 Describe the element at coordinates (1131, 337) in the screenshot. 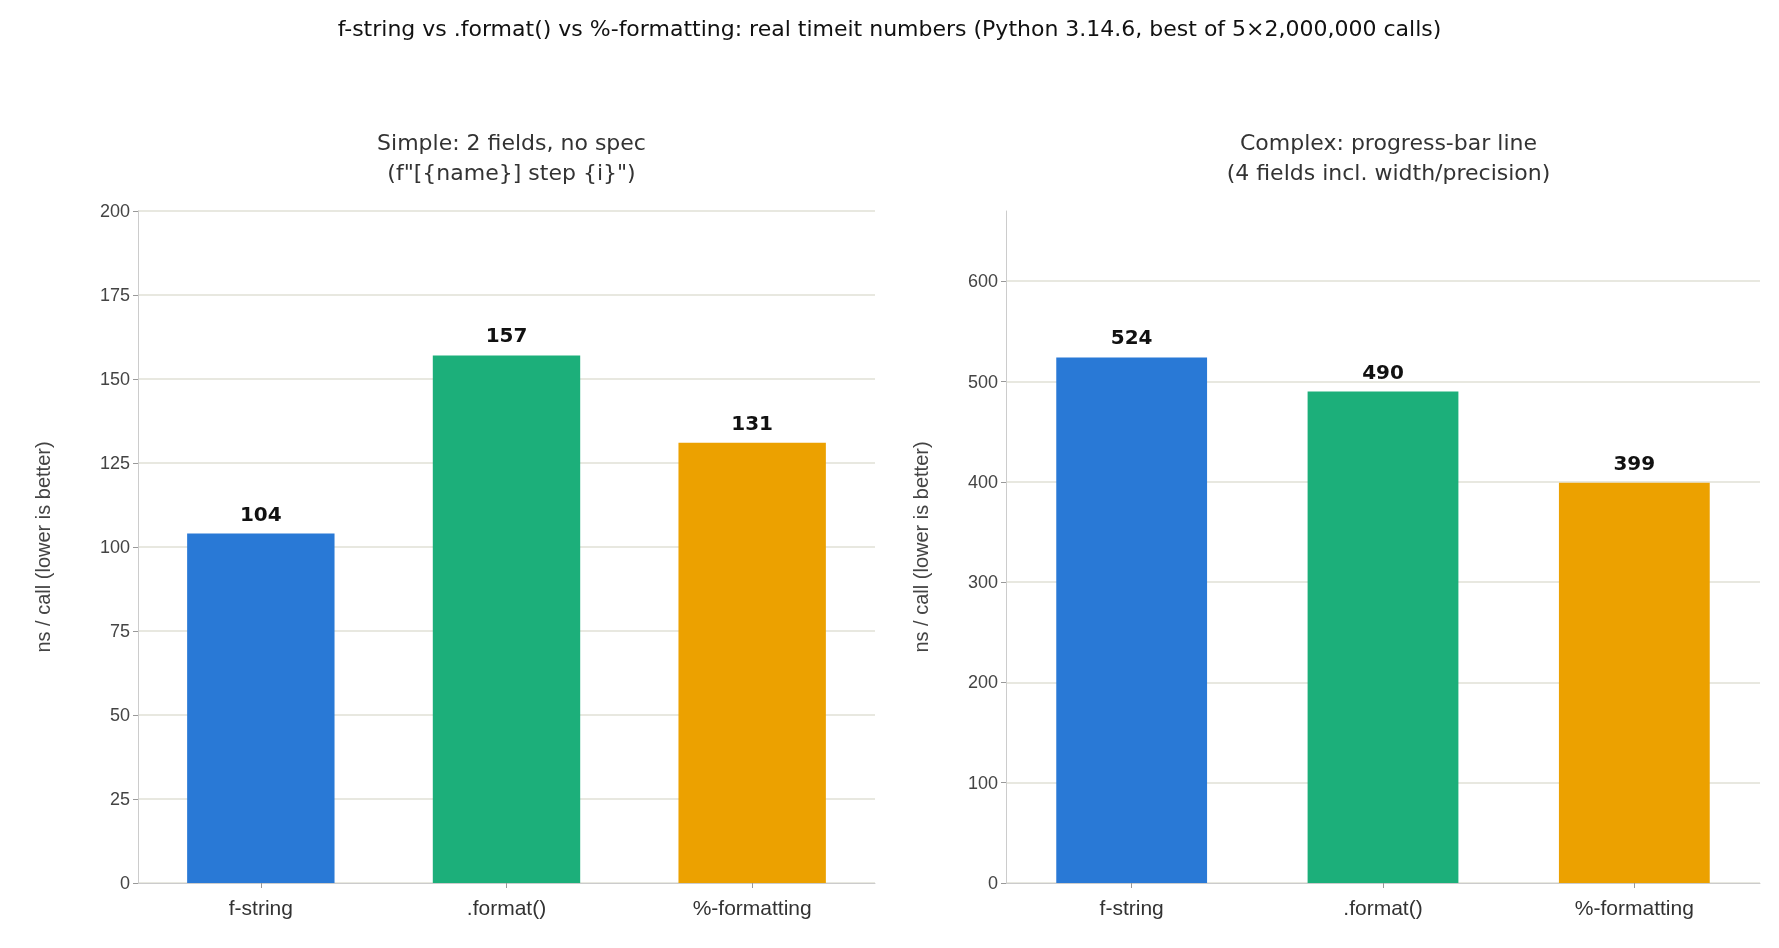

I see `data-label: 524` at that location.